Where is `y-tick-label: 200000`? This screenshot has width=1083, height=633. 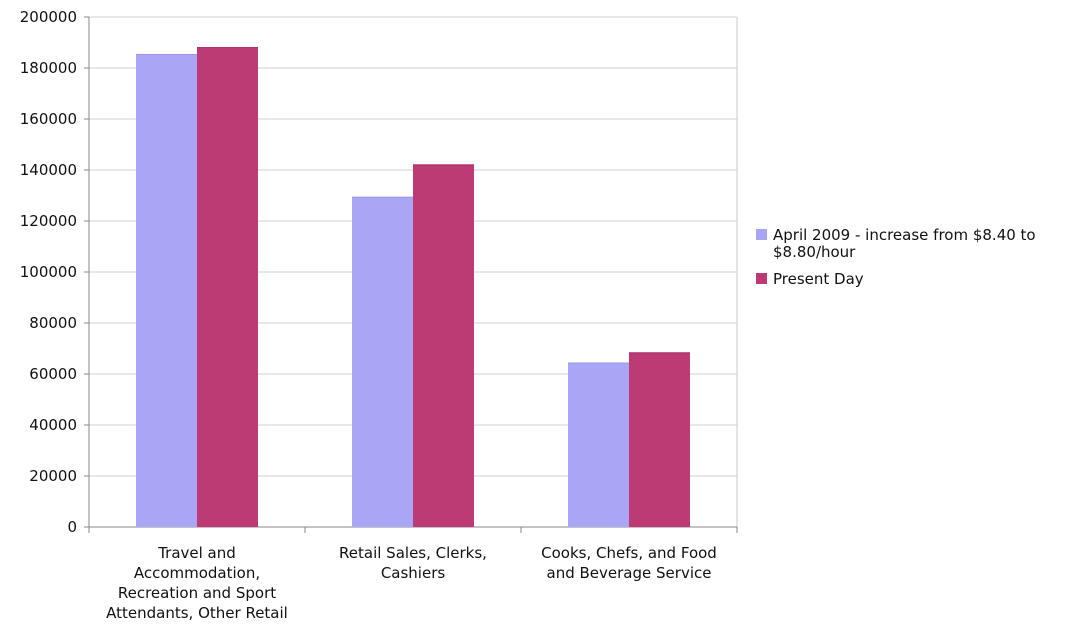 y-tick-label: 200000 is located at coordinates (48, 17).